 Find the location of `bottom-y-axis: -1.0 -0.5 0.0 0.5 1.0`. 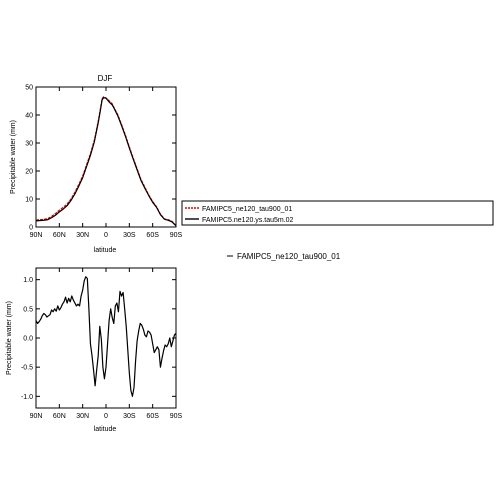

bottom-y-axis: -1.0 -0.5 0.0 0.5 1.0 is located at coordinates (98, 339).